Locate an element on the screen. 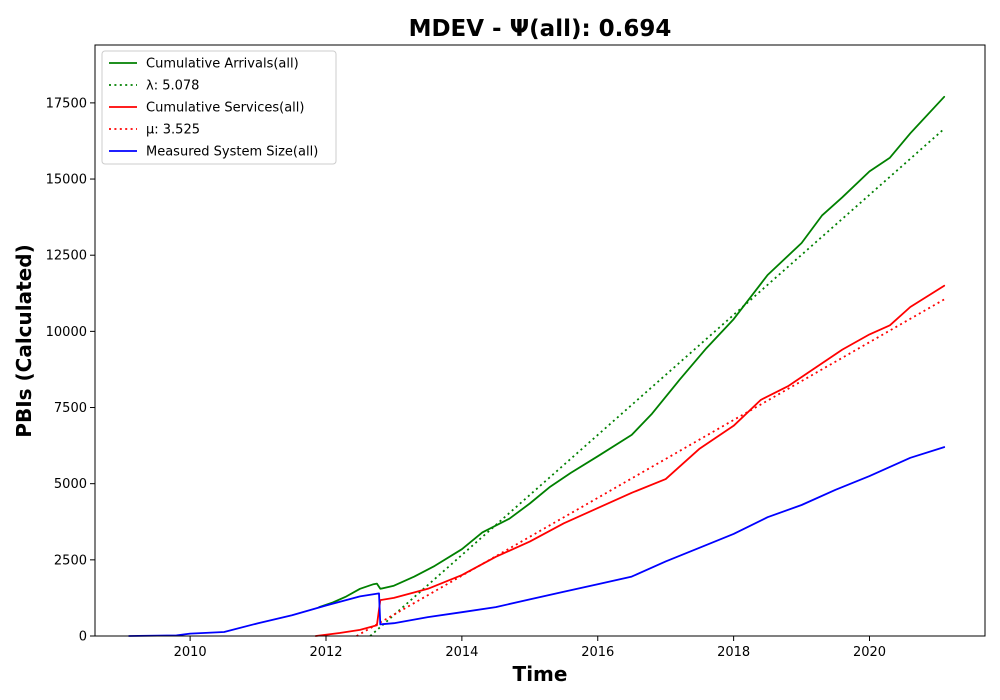  chart-title: MDEV - Ψ(all): 0.694 is located at coordinates (540, 29).